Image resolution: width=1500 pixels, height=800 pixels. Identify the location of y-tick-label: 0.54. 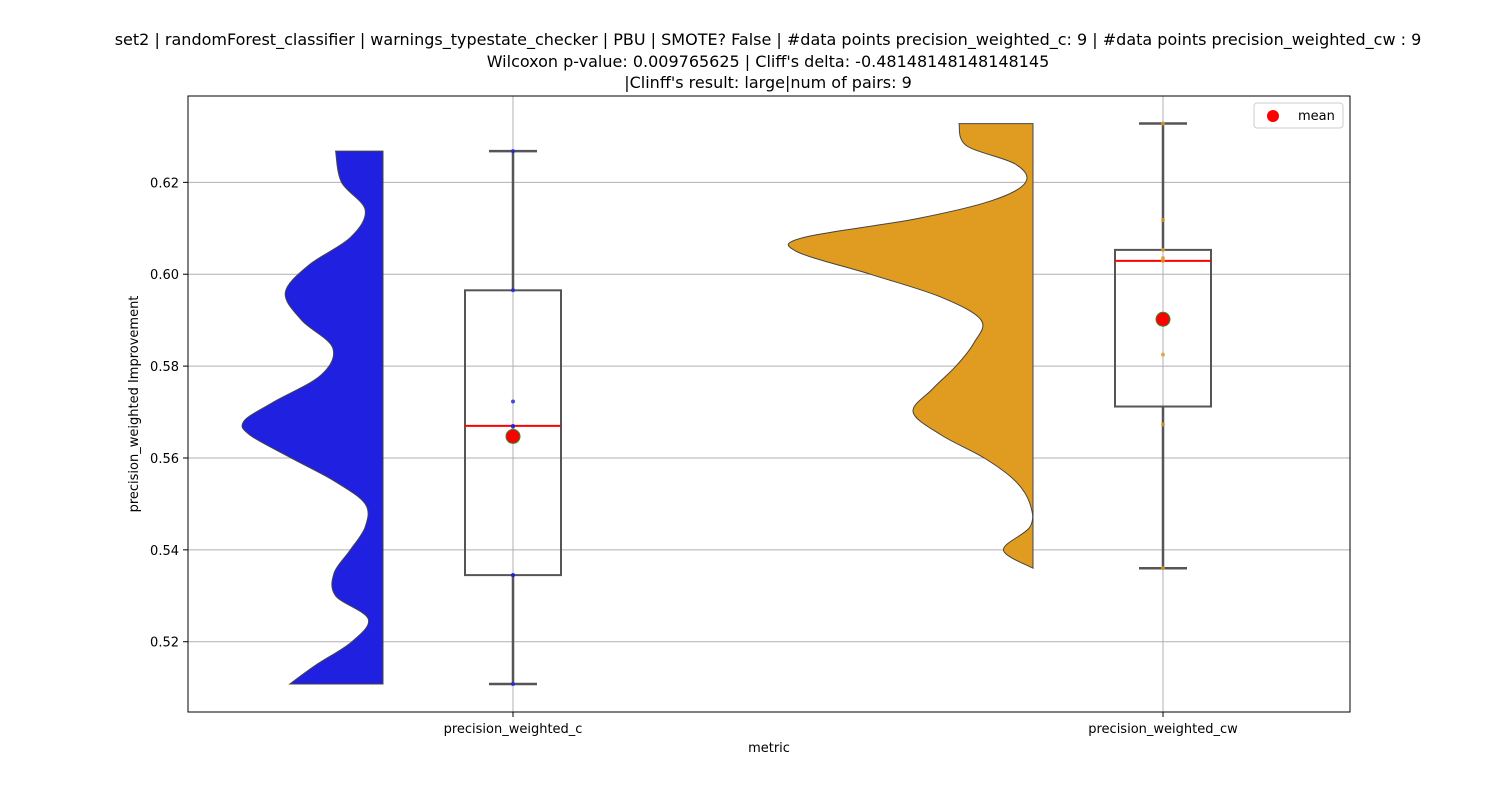
(164, 551).